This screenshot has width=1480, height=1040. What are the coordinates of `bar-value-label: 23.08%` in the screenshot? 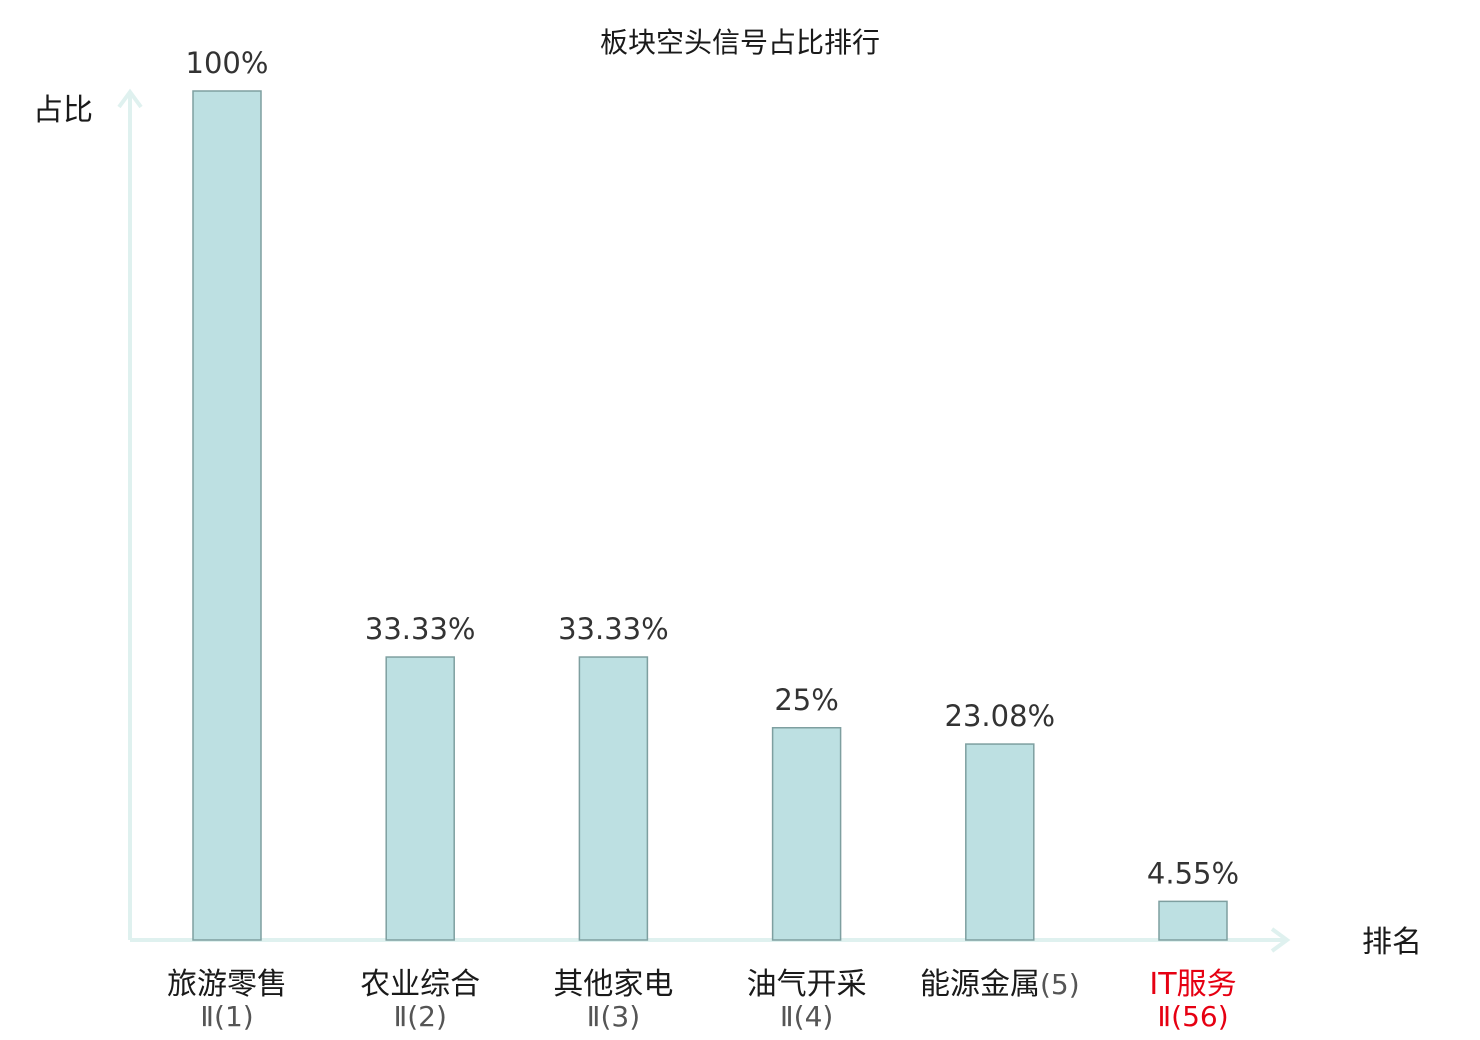 It's located at (1000, 716).